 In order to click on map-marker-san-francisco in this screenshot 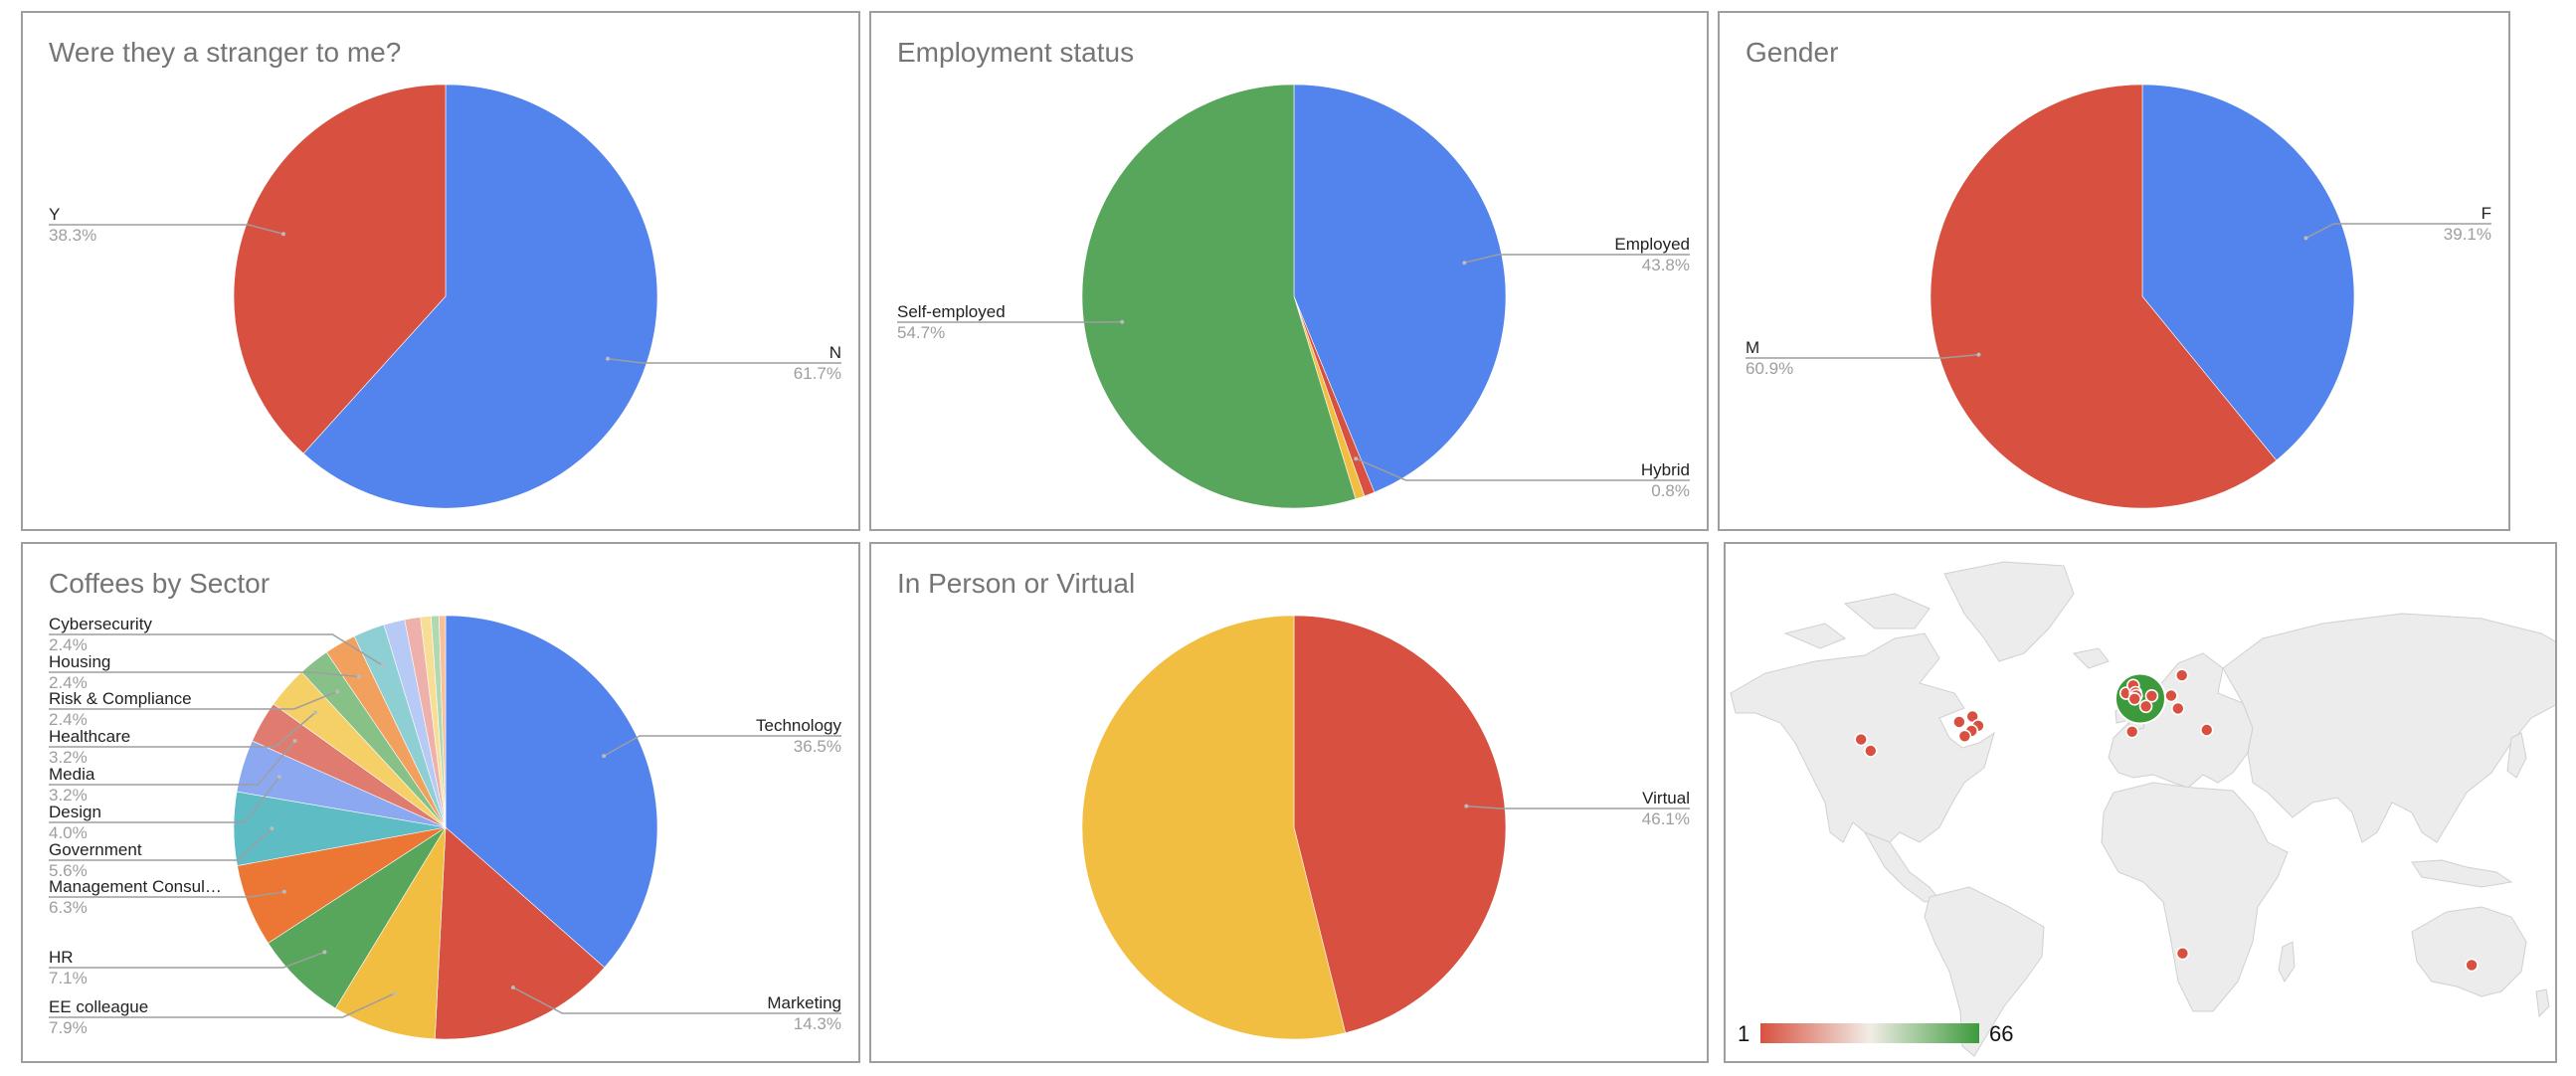, I will do `click(1861, 739)`.